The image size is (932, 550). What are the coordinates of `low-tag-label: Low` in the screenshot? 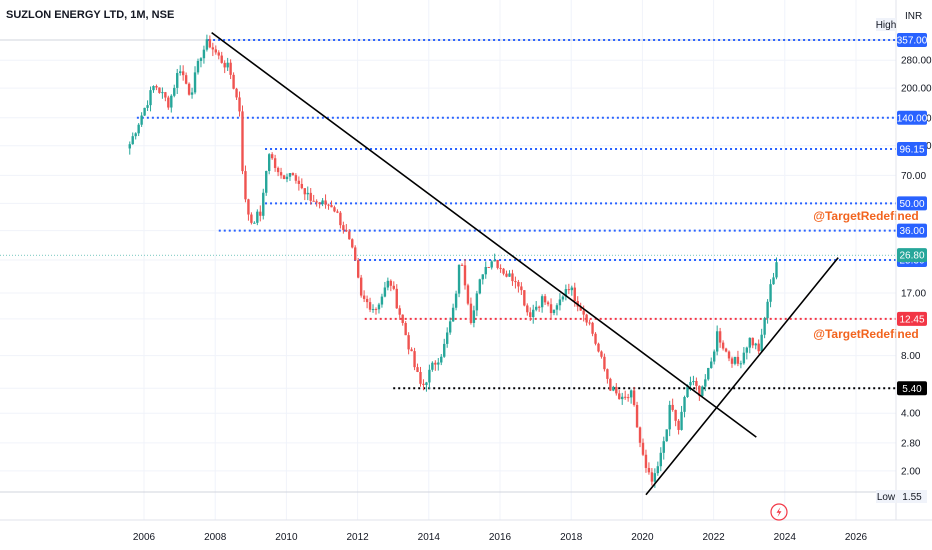 It's located at (886, 497).